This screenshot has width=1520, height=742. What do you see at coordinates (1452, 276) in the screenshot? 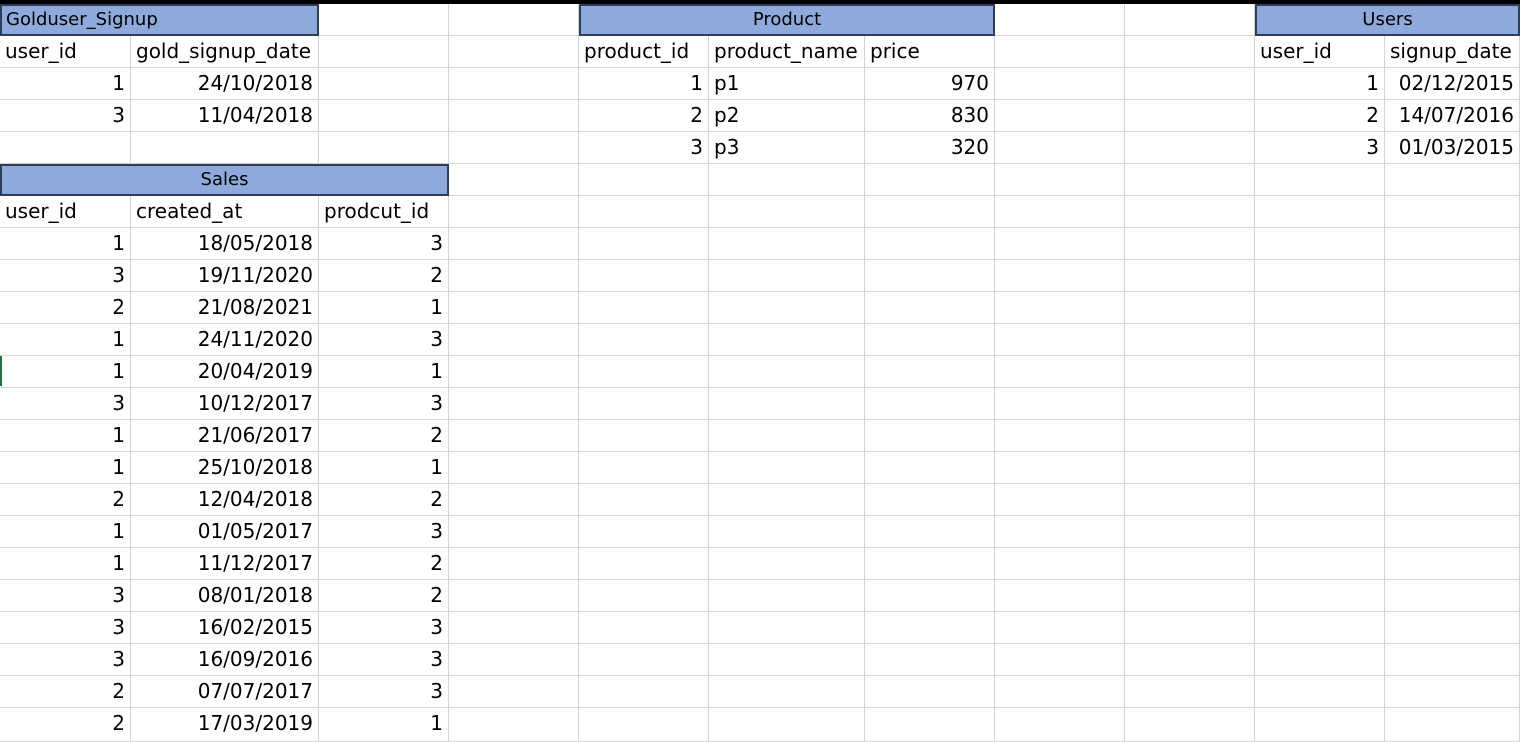
I see `cell-k9` at bounding box center [1452, 276].